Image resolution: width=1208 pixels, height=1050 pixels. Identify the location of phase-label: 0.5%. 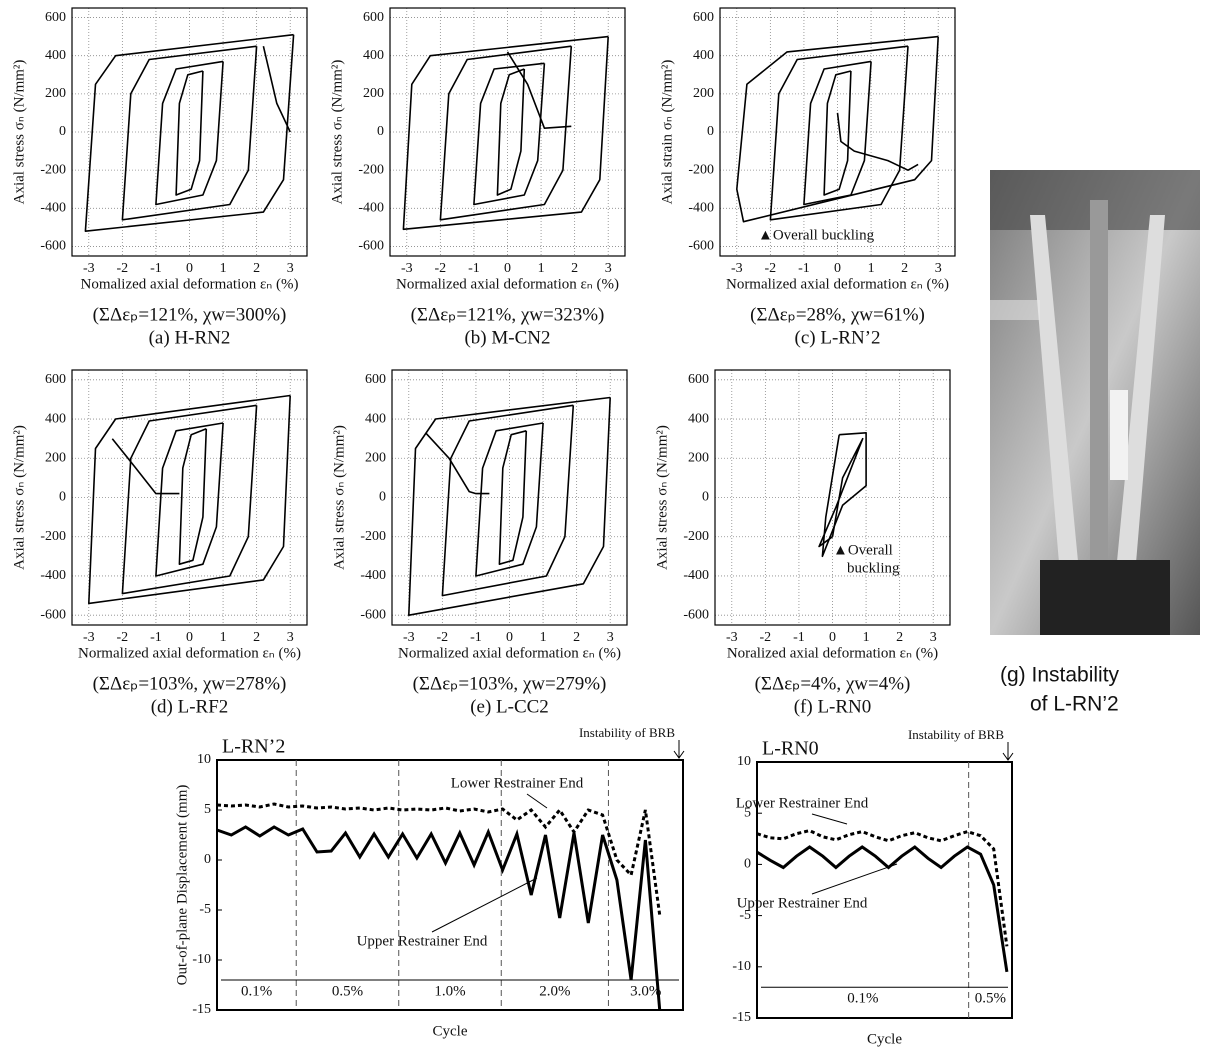
(990, 999).